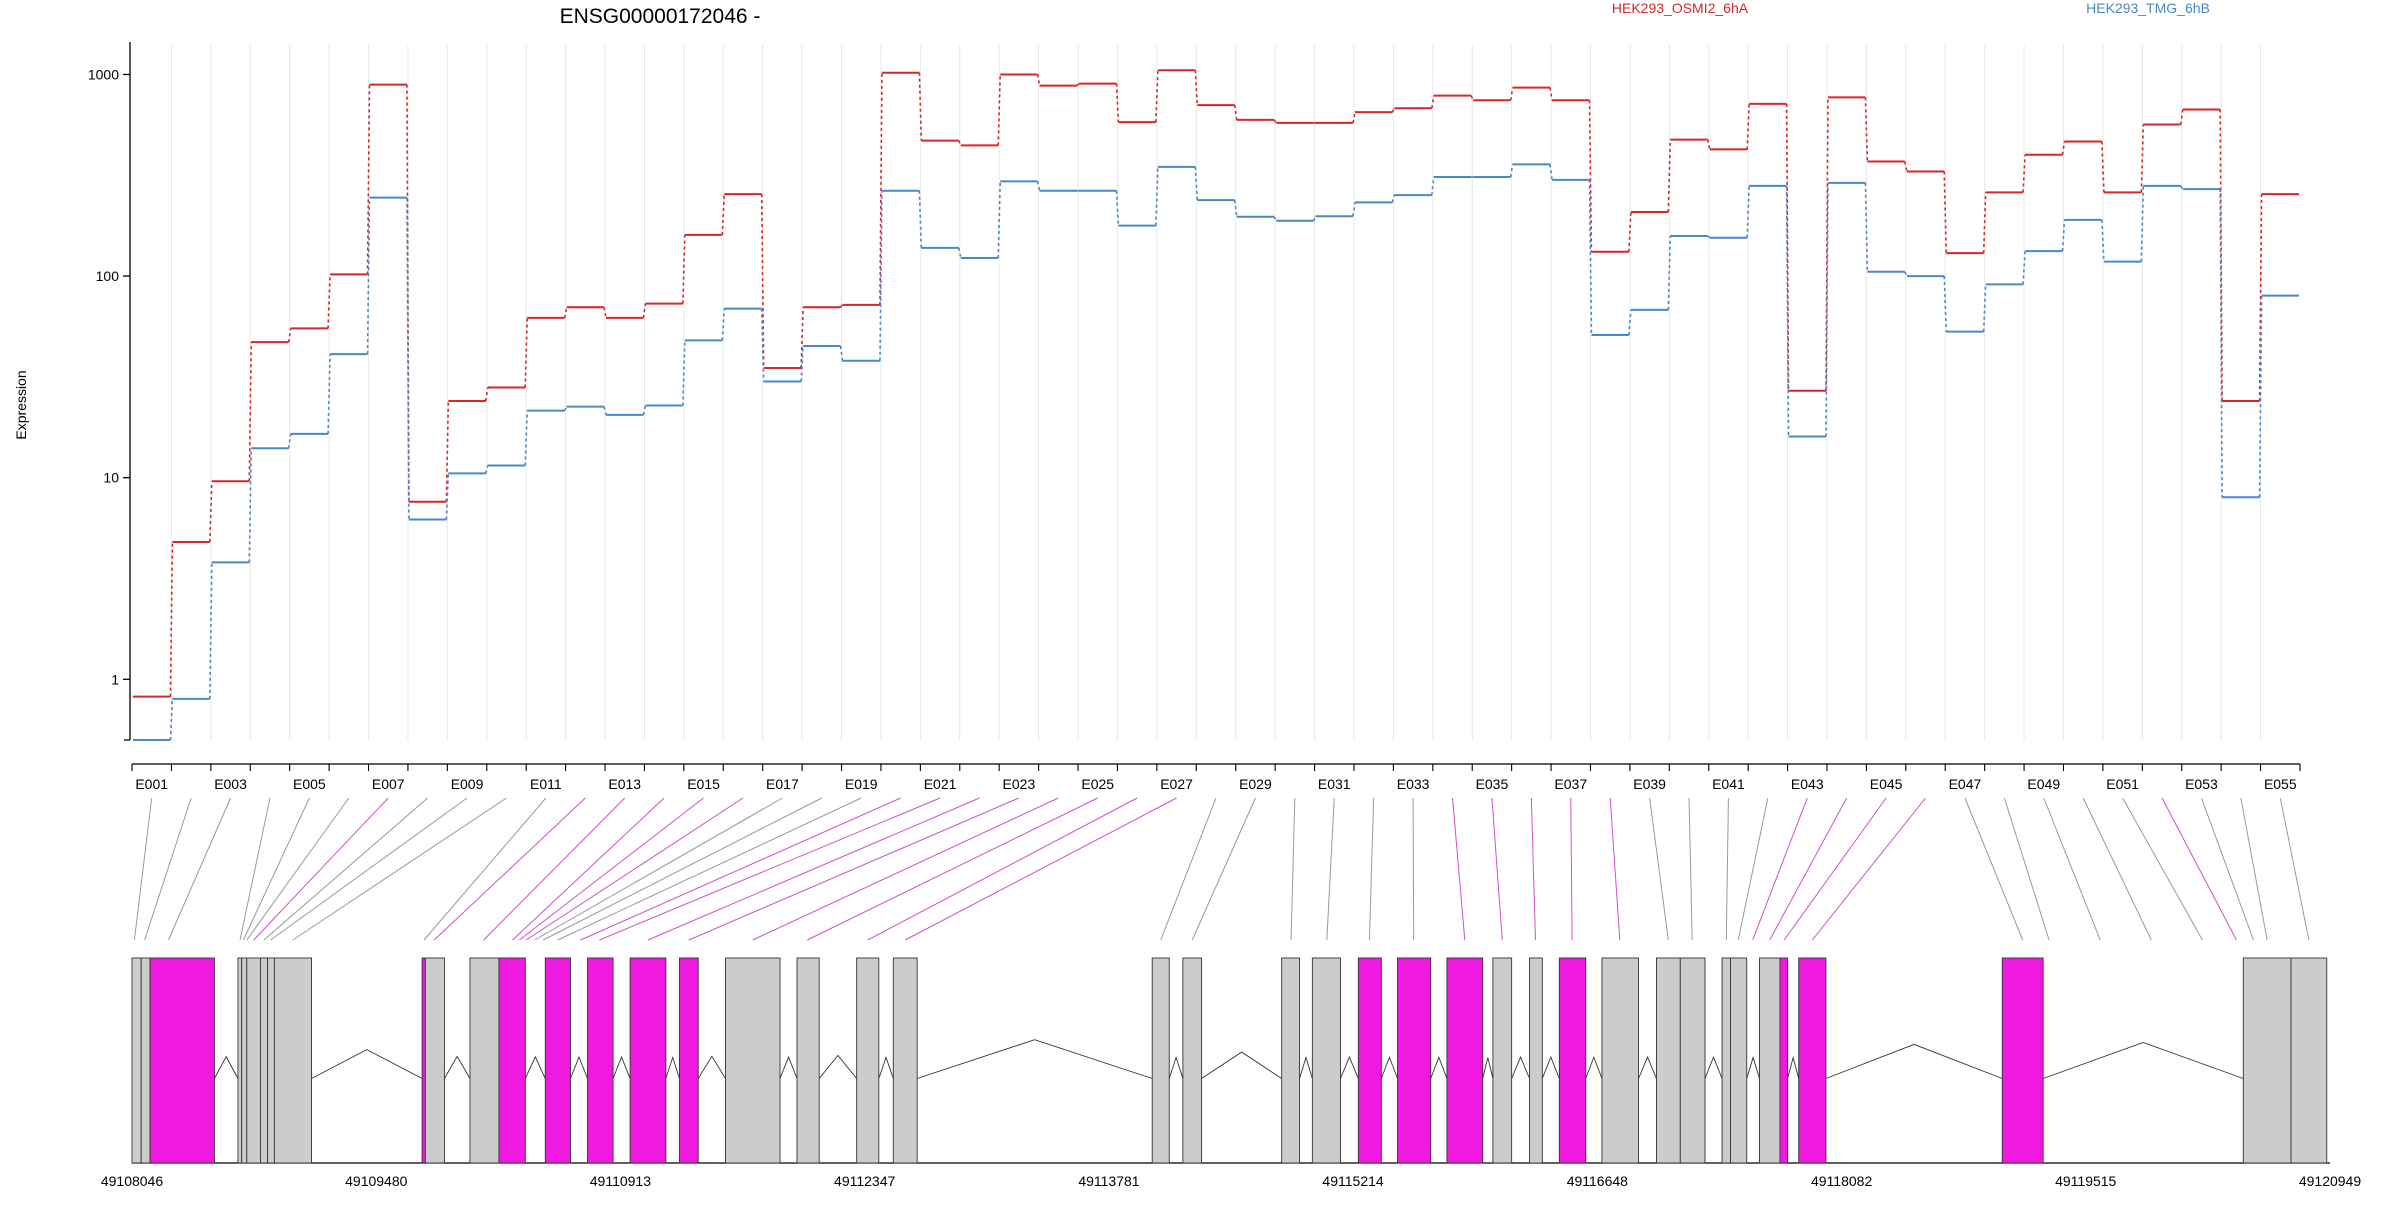 This screenshot has height=1205, width=2400. What do you see at coordinates (1334, 784) in the screenshot?
I see `x-tick-label: E031` at bounding box center [1334, 784].